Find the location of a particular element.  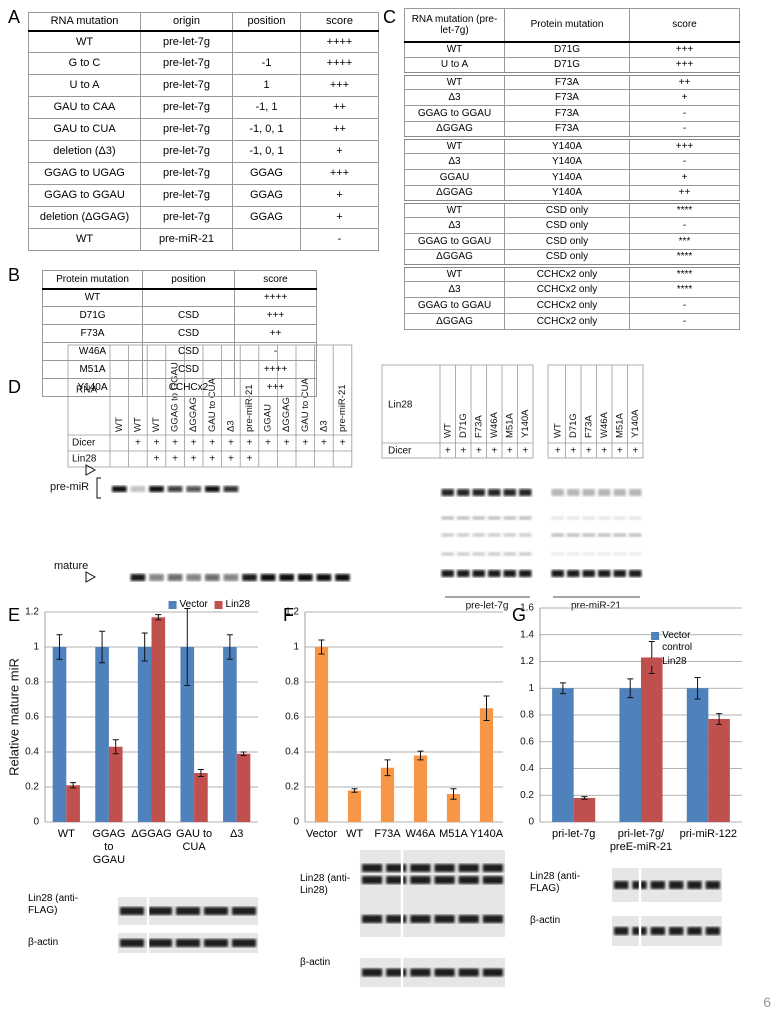

table-cell: GGAG to GGAU is located at coordinates (454, 113).